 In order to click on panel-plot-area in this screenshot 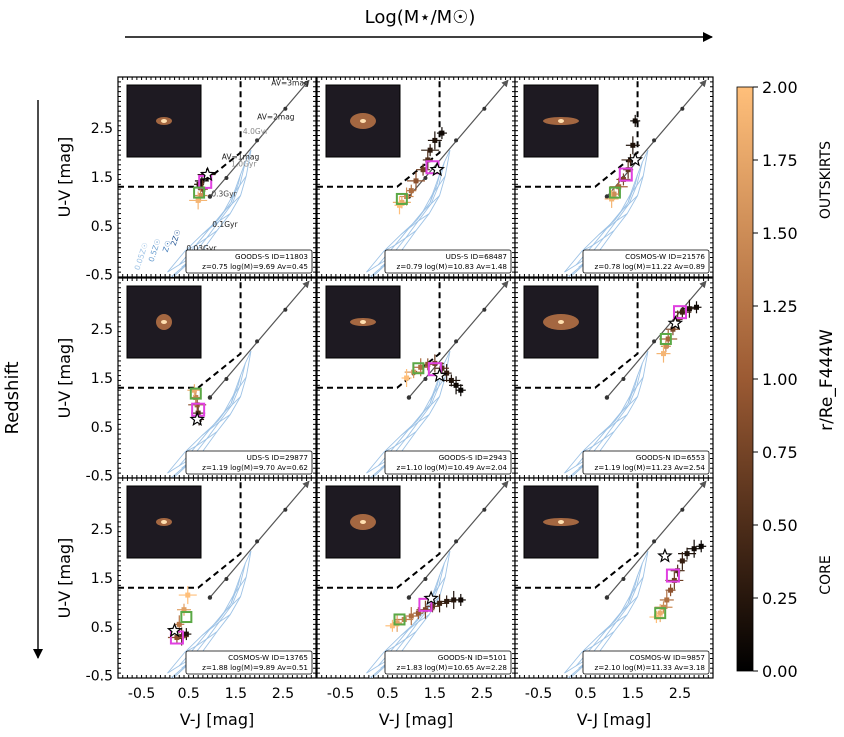, I will do `click(413, 378)`.